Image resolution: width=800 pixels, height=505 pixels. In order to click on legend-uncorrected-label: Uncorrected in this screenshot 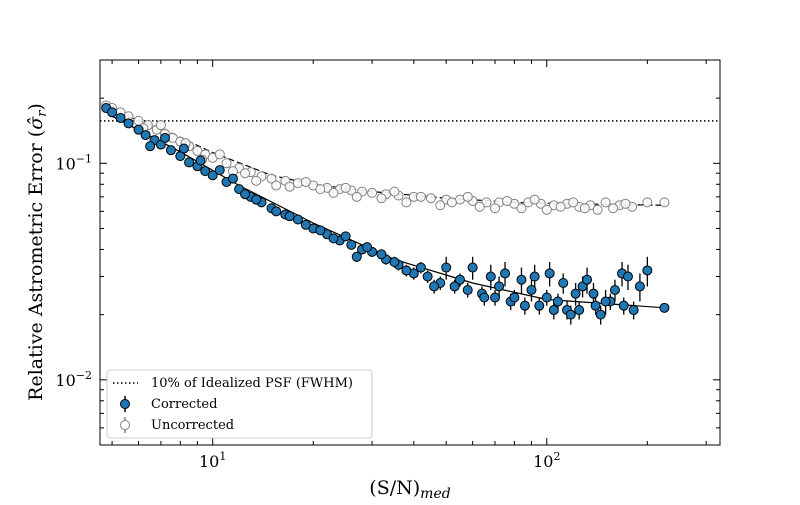, I will do `click(192, 425)`.